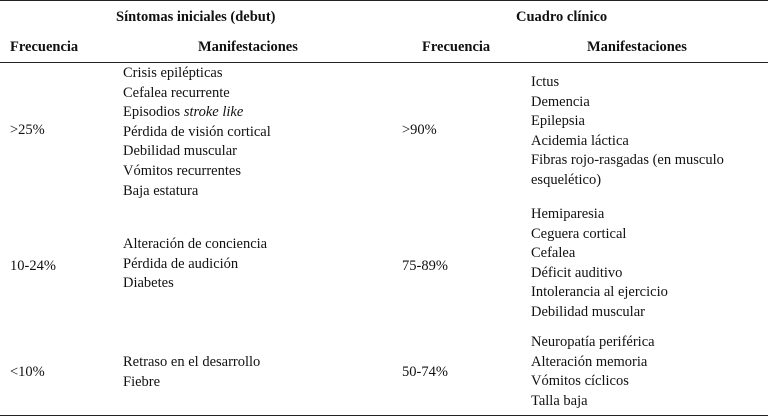 Image resolution: width=768 pixels, height=418 pixels. I want to click on manifestation-text: Vómitos recurrentes, so click(182, 170).